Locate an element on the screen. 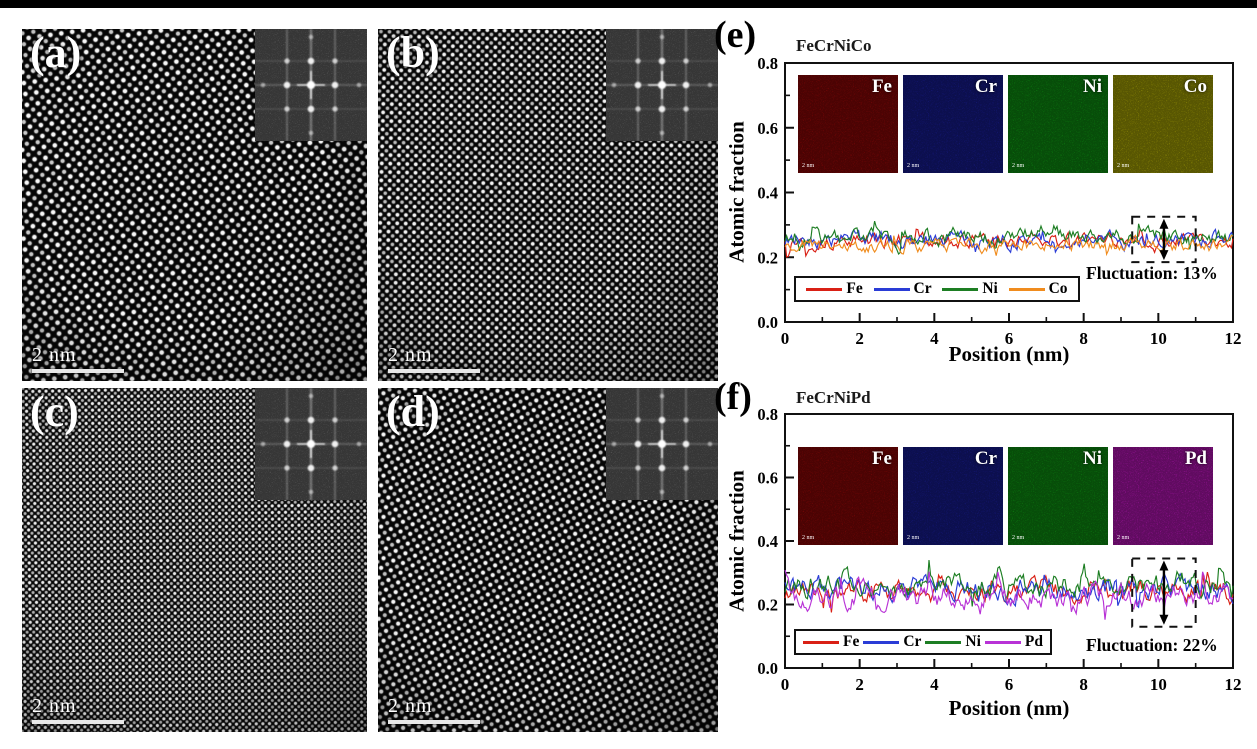 The width and height of the screenshot is (1257, 749). eds-map-pd: Pd 2 nm is located at coordinates (1163, 496).